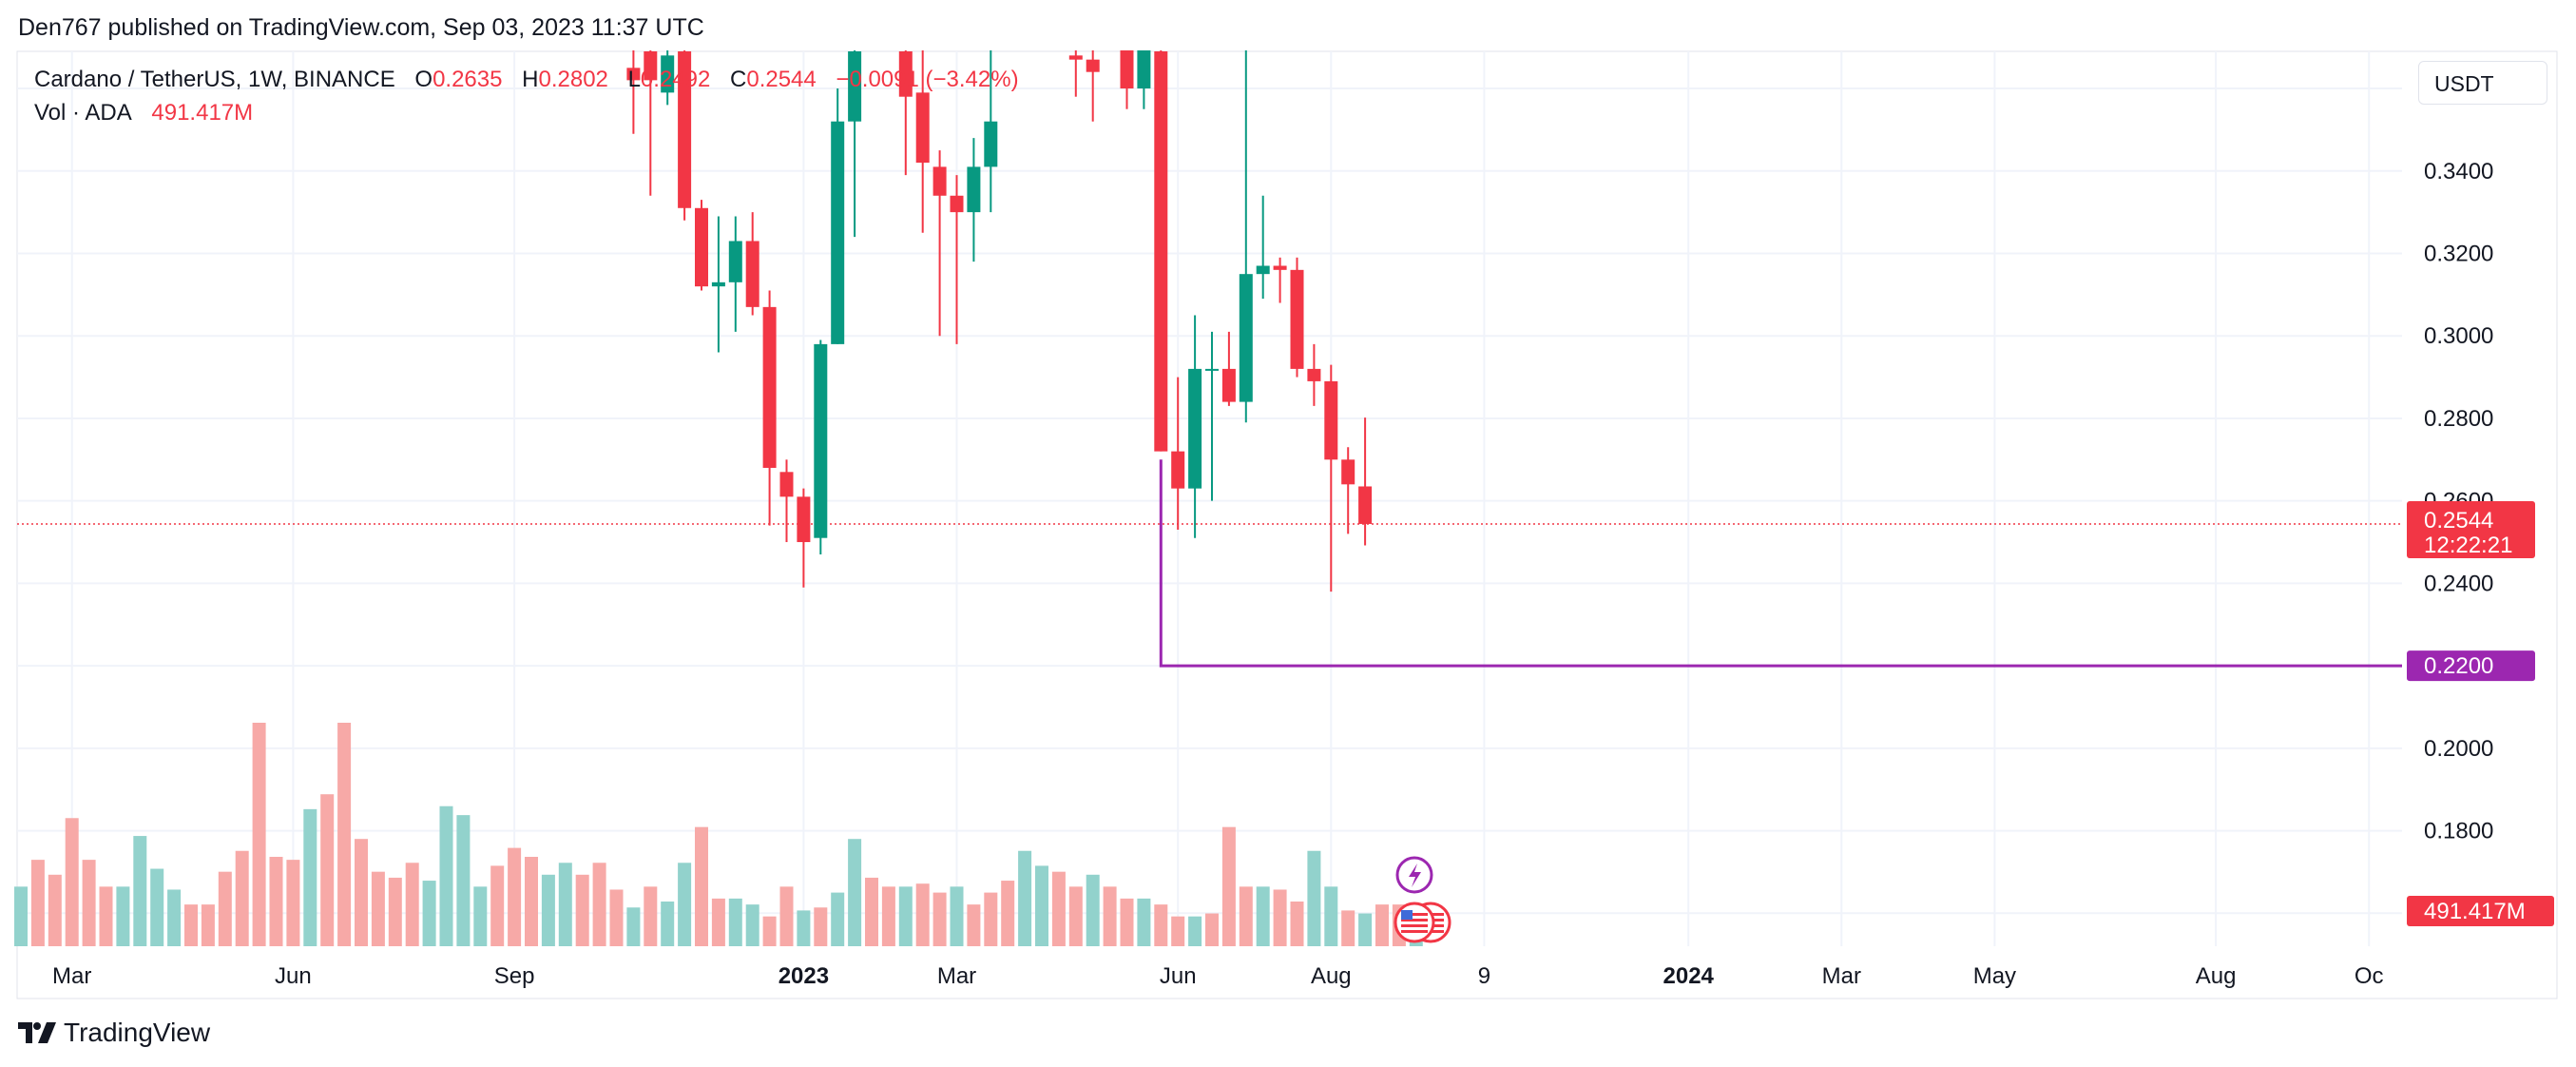  What do you see at coordinates (2482, 83) in the screenshot?
I see `currency-selector: USDT` at bounding box center [2482, 83].